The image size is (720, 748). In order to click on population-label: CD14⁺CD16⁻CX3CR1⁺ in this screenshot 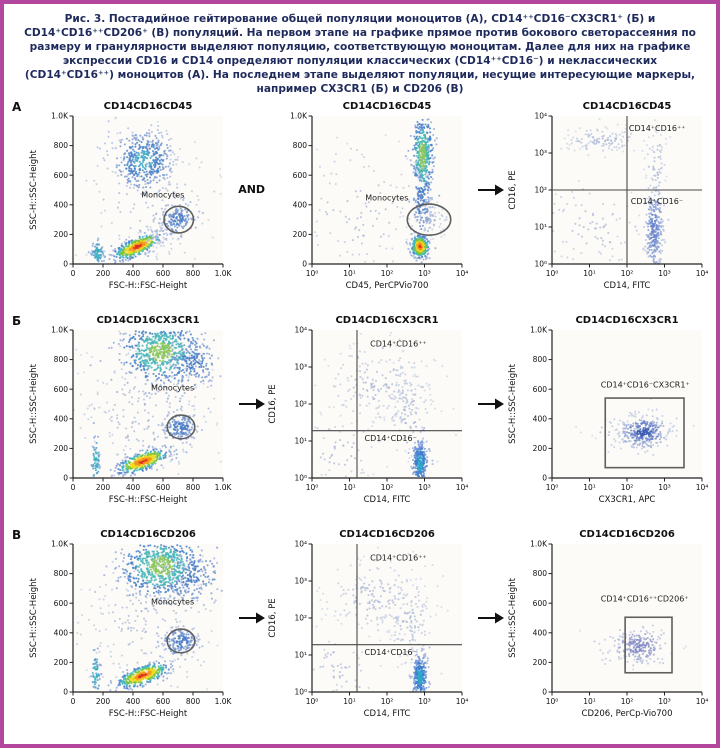, I will do `click(645, 385)`.